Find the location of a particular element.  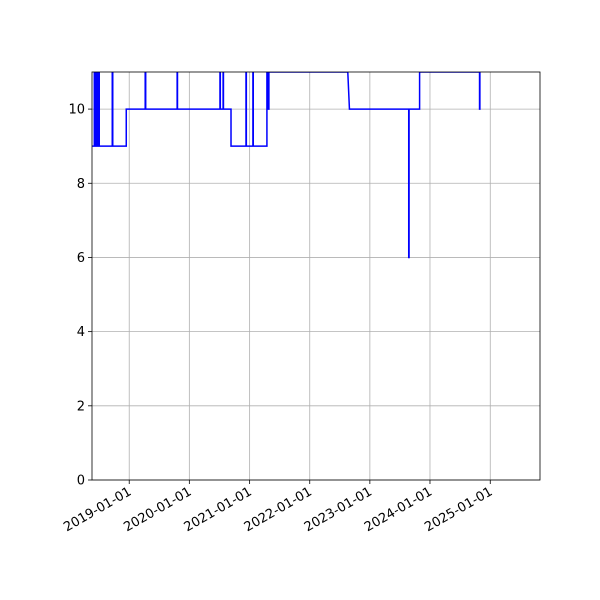

y-tick-label: 2 is located at coordinates (81, 406).